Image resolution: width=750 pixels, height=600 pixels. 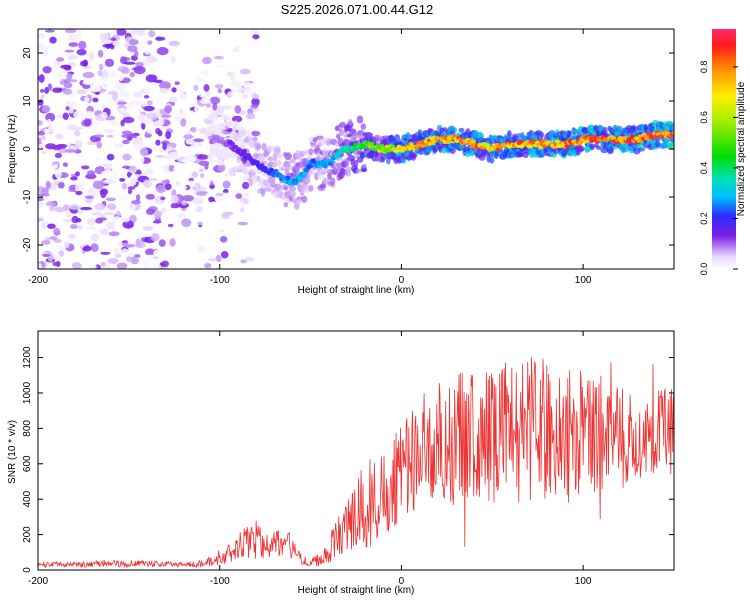 I want to click on snr-y-label: SNR (10 * v/v), so click(x=12, y=452).